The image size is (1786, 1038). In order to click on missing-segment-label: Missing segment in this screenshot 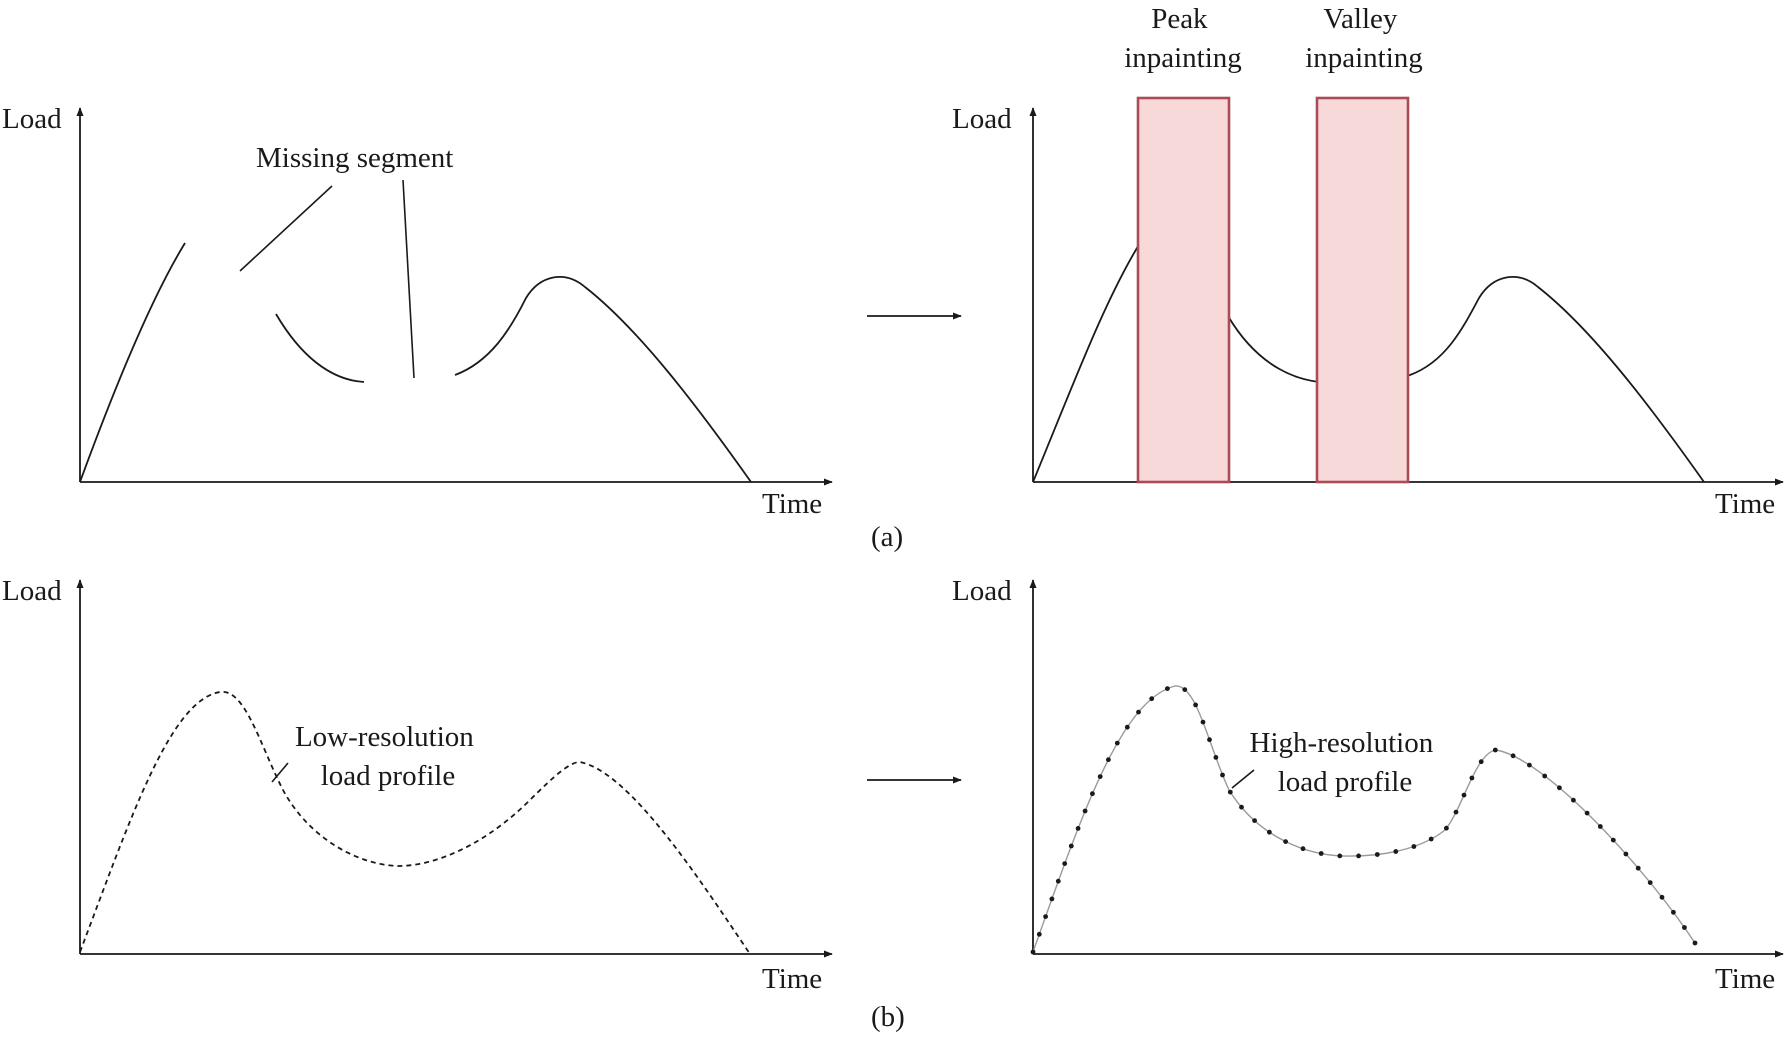, I will do `click(354, 158)`.